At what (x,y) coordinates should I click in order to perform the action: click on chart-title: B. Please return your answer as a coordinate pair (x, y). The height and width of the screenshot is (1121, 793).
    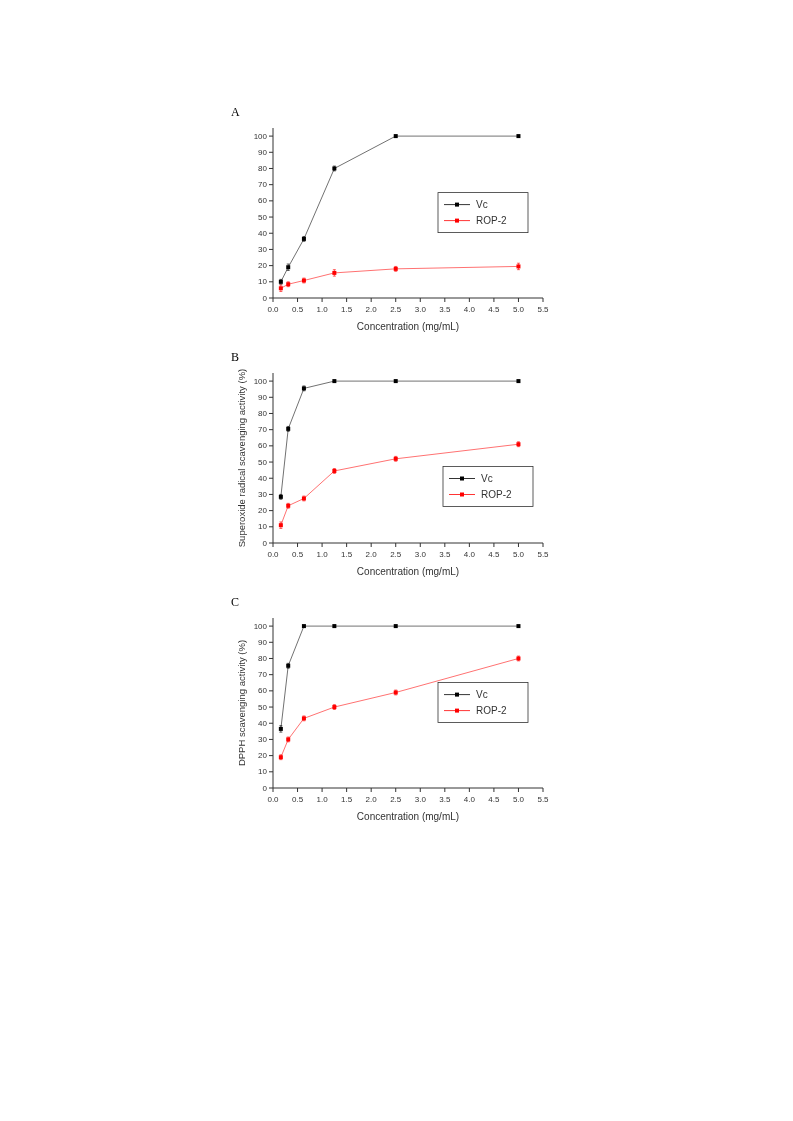
    Looking at the image, I should click on (235, 357).